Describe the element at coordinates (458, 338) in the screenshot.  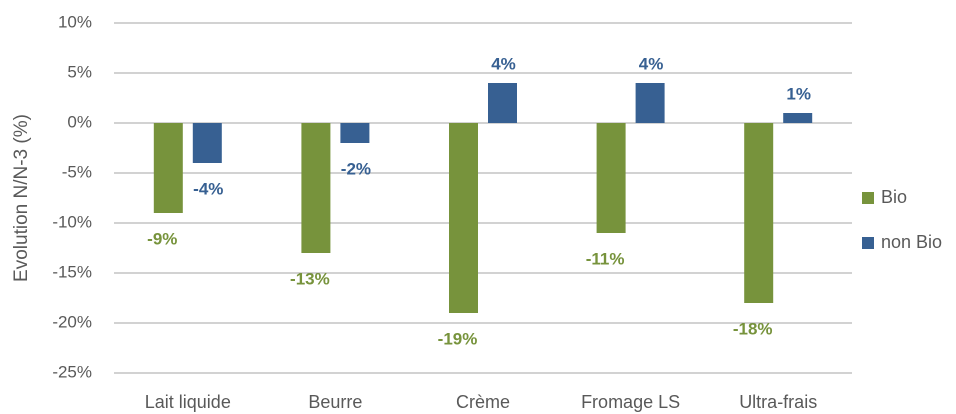
I see `data-label: -19%` at that location.